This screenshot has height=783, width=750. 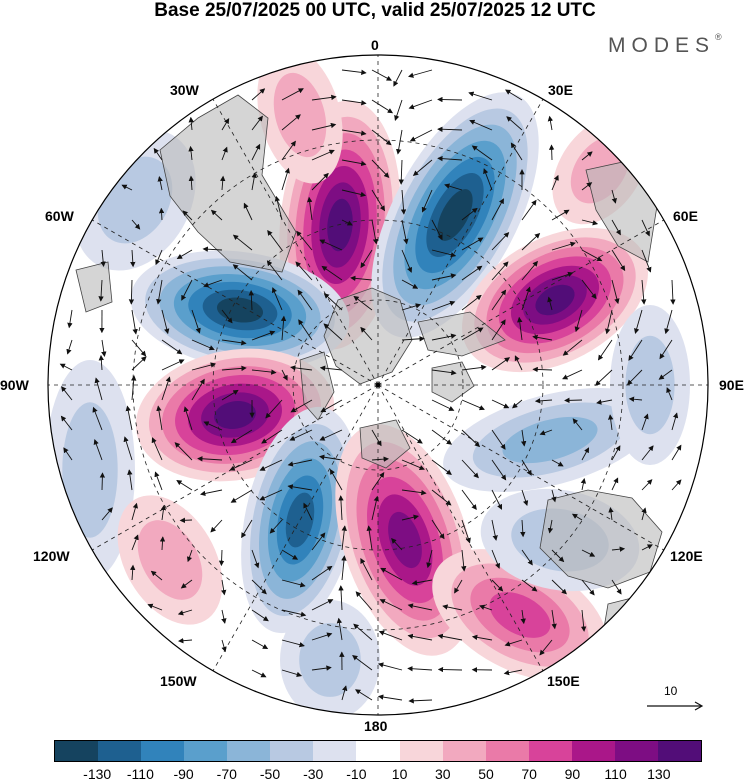 I want to click on colorbar-tick-label: -90, so click(x=183, y=774).